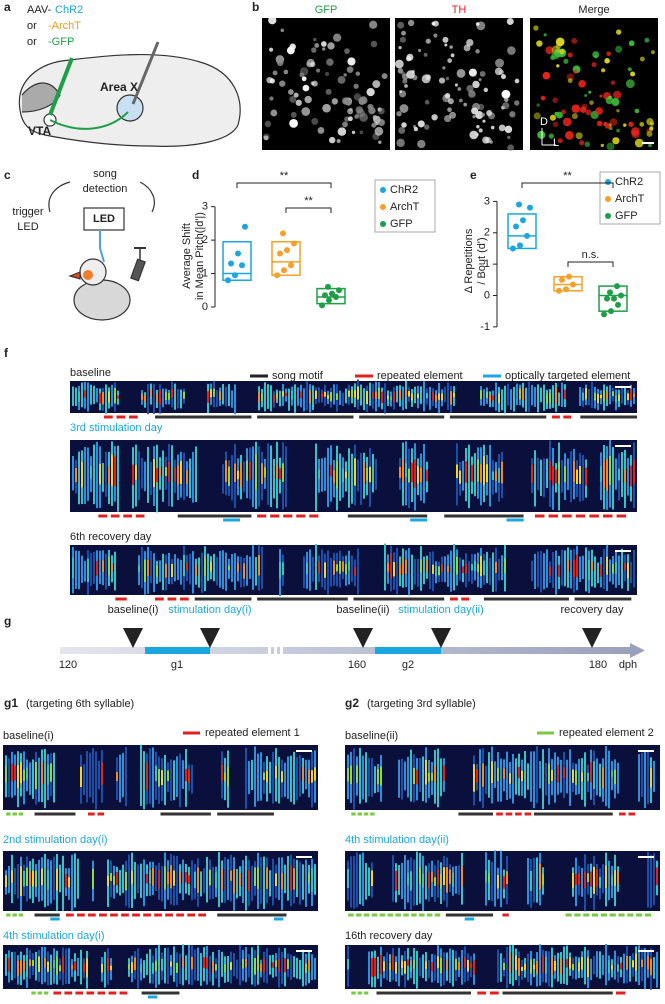 The width and height of the screenshot is (665, 1004). What do you see at coordinates (590, 264) in the screenshot?
I see `significance-bracket` at bounding box center [590, 264].